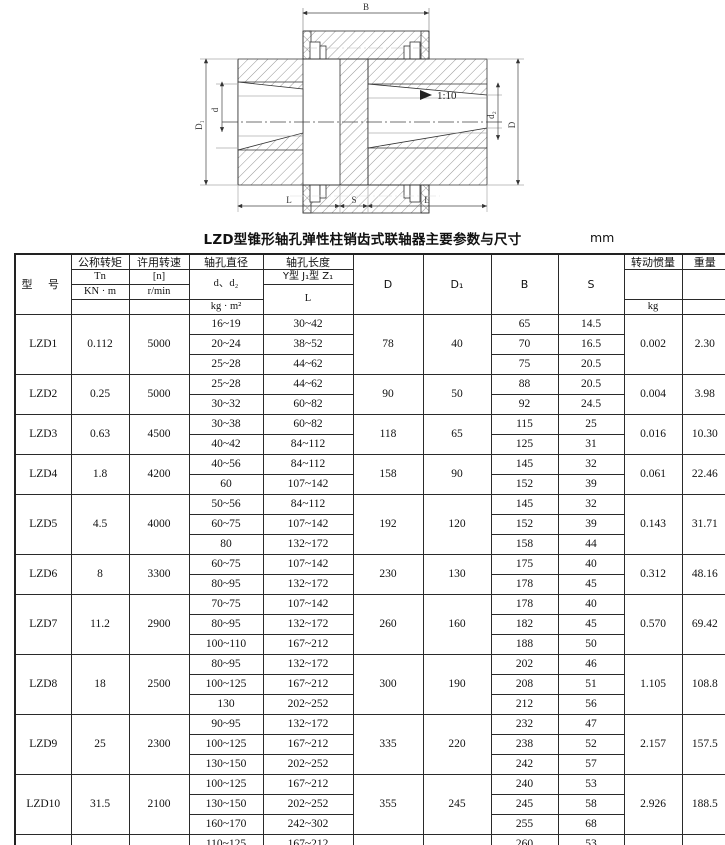 Image resolution: width=725 pixels, height=845 pixels. What do you see at coordinates (524, 744) in the screenshot?
I see `row-B-cell: 238` at bounding box center [524, 744].